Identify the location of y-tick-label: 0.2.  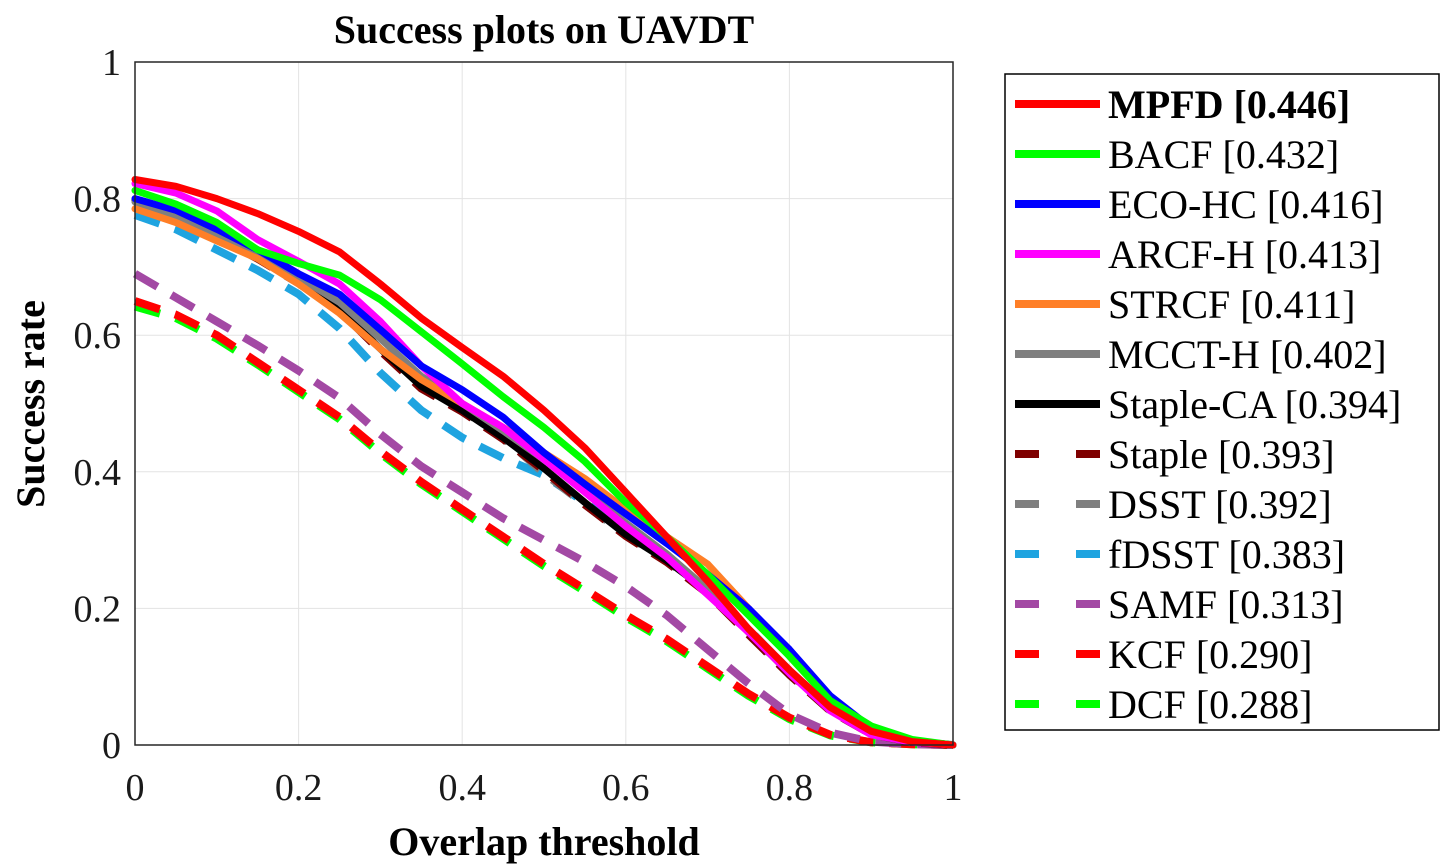
(98, 609).